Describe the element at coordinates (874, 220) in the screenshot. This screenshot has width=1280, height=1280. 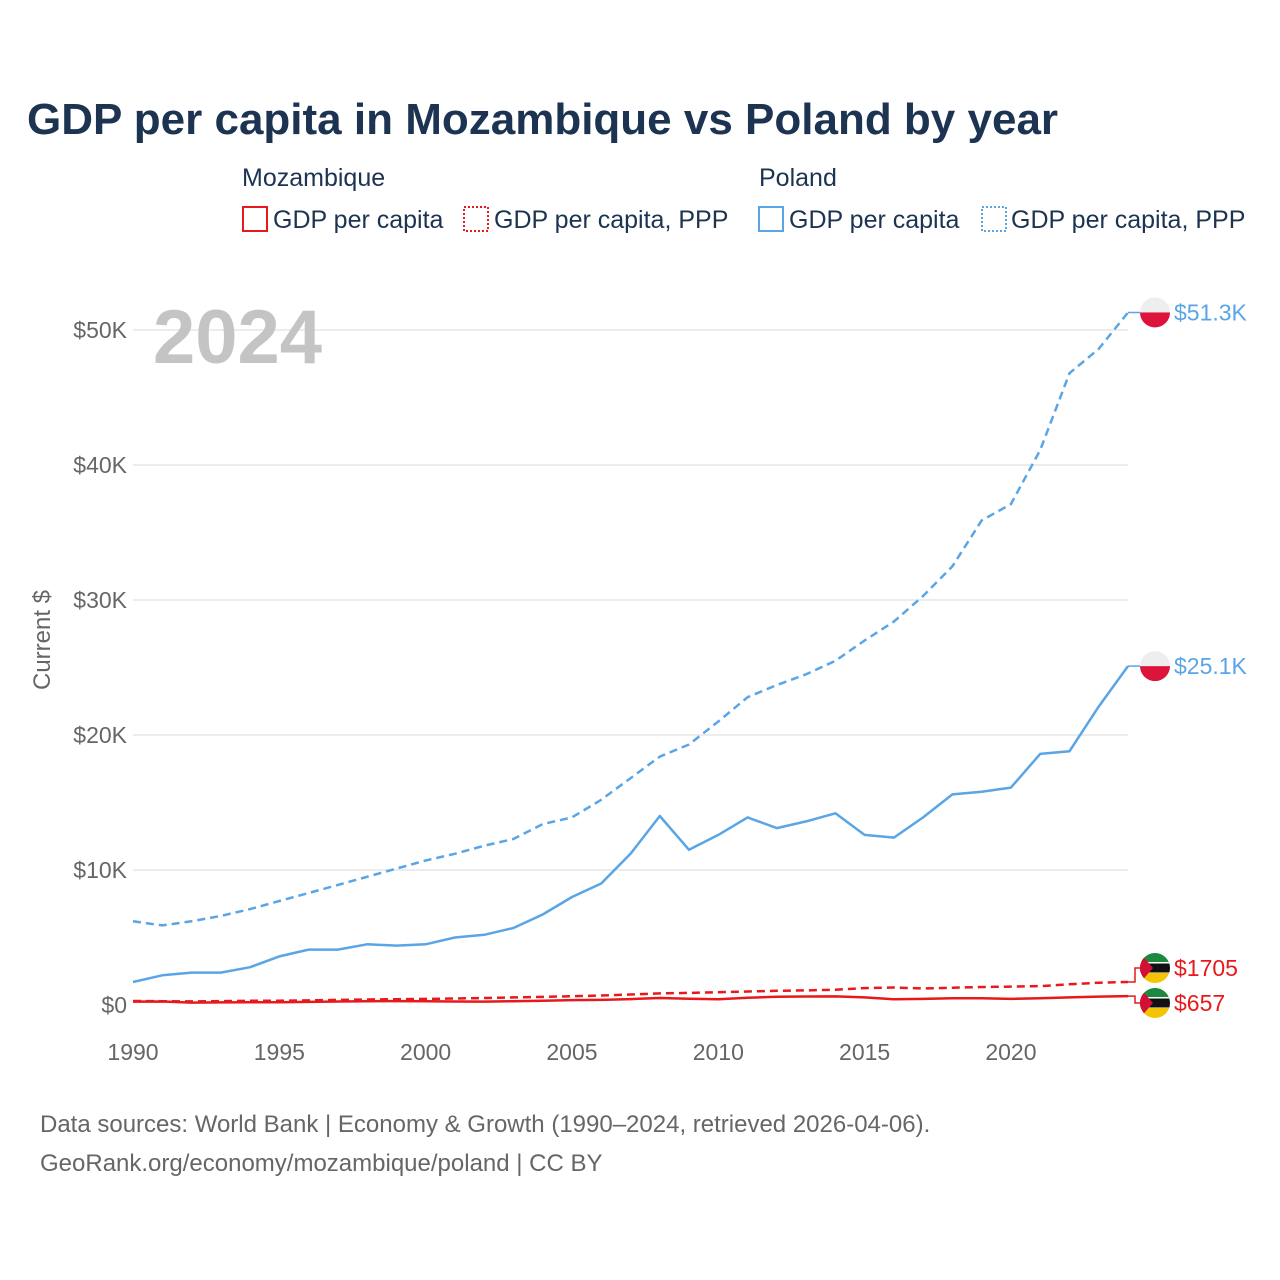
I see `legend-item-pol-gdp: GDP per capita` at that location.